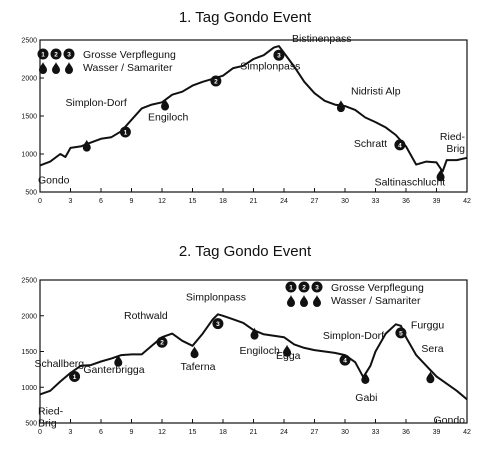 The height and width of the screenshot is (460, 490). What do you see at coordinates (198, 367) in the screenshot?
I see `place-label: Taferna` at bounding box center [198, 367].